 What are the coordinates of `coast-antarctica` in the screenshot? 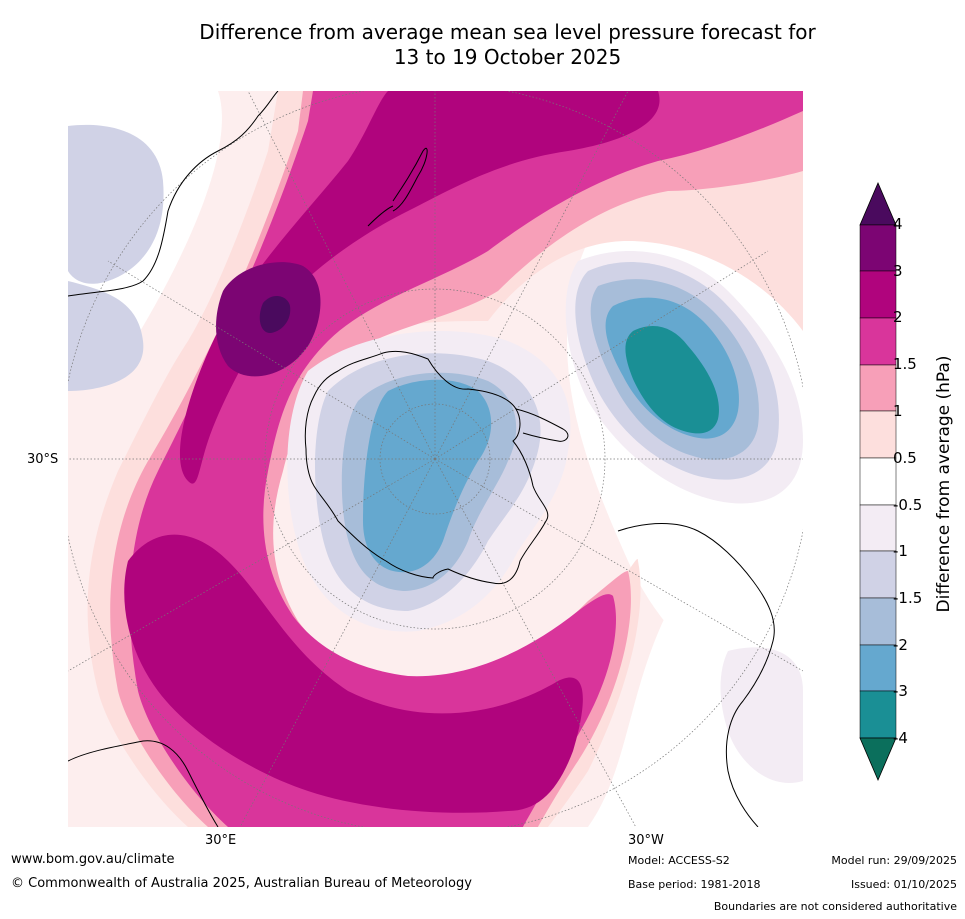 It's located at (426, 467).